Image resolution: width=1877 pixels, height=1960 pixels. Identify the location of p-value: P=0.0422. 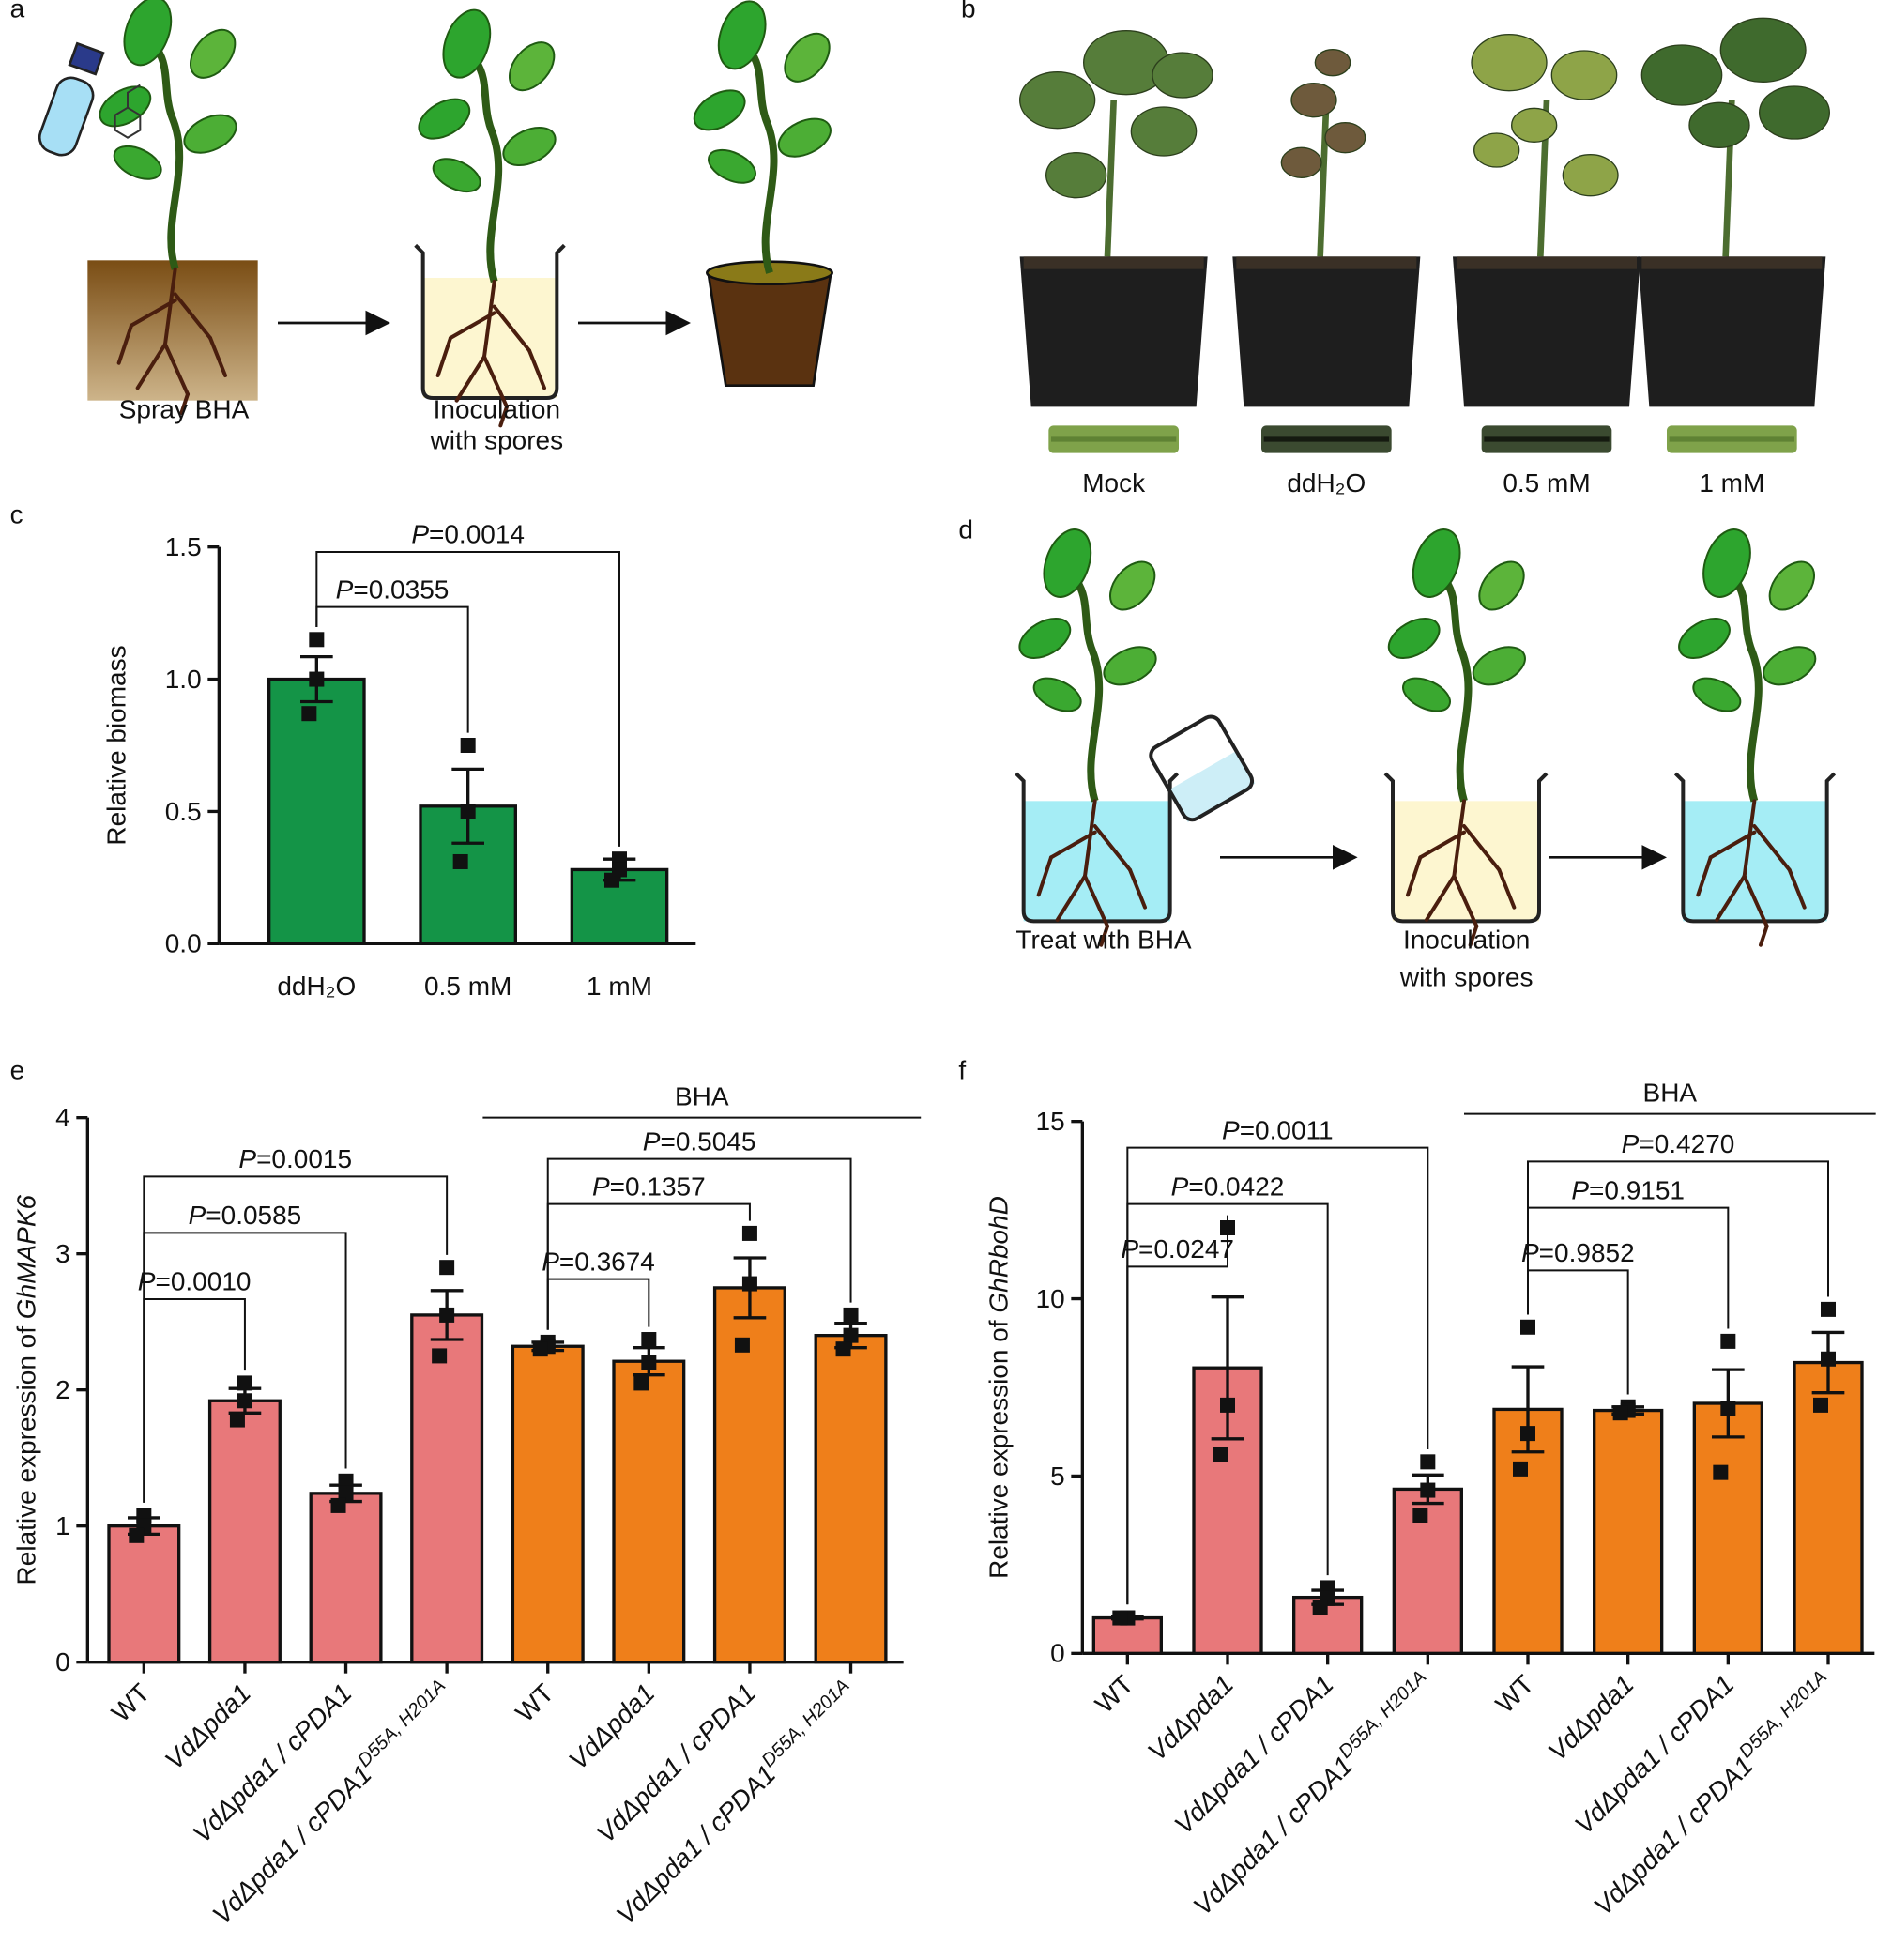
(1228, 1186).